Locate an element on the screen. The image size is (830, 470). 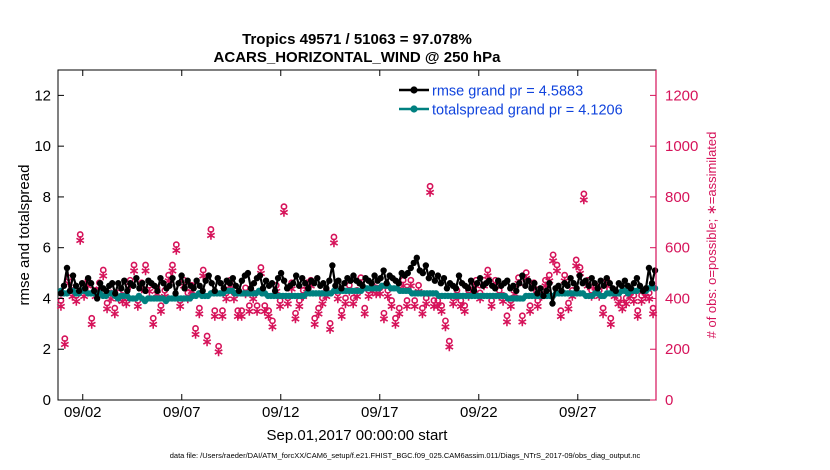
y-right-tick-label: 1200 is located at coordinates (681, 95).